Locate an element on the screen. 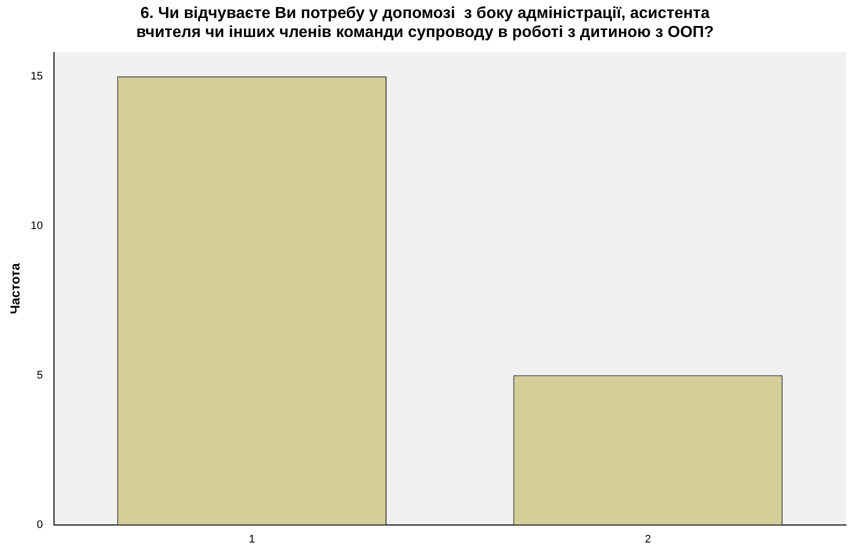 This screenshot has height=553, width=858. y-tick-label: 5 is located at coordinates (39, 375).